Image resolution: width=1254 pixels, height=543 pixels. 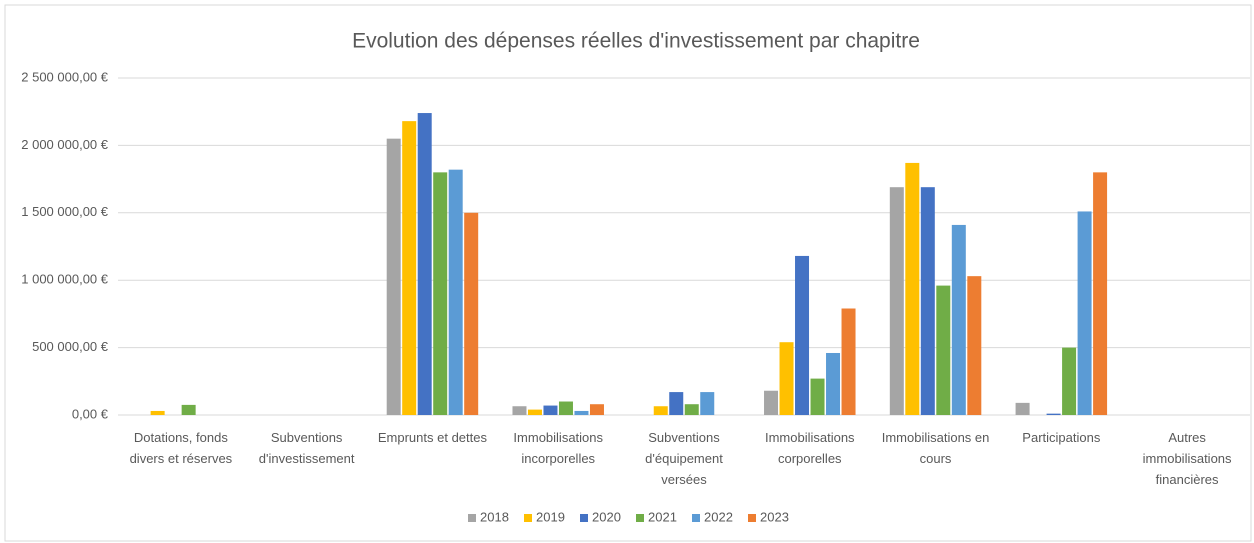 What do you see at coordinates (90, 413) in the screenshot?
I see `y-tick-label: 0,00 €` at bounding box center [90, 413].